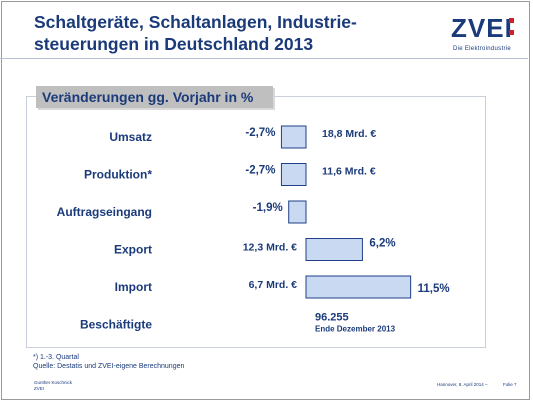 The image size is (533, 403). What do you see at coordinates (434, 289) in the screenshot?
I see `value-label: 11,5%` at bounding box center [434, 289].